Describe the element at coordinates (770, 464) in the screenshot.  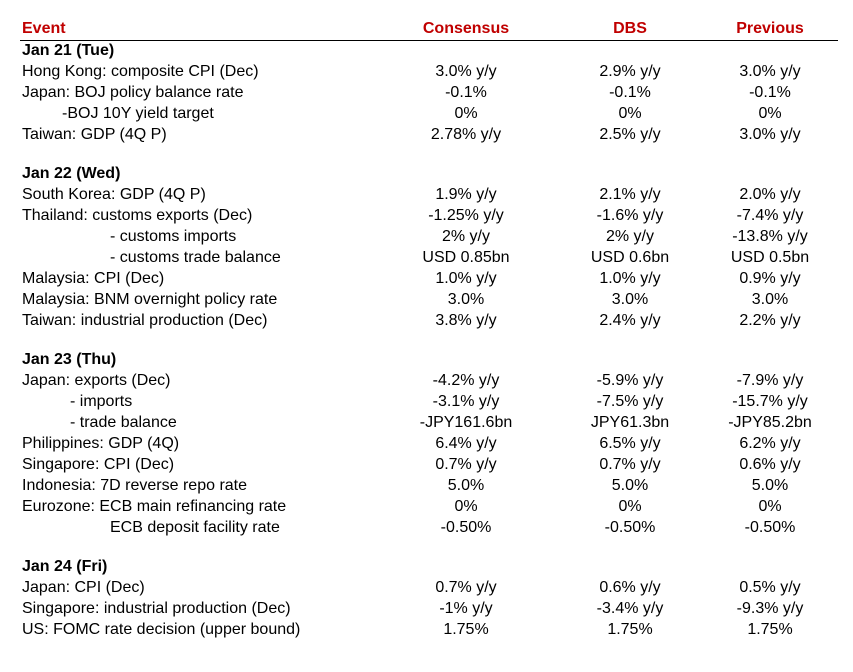
I see `previous-value: 0.6% y/y` at that location.